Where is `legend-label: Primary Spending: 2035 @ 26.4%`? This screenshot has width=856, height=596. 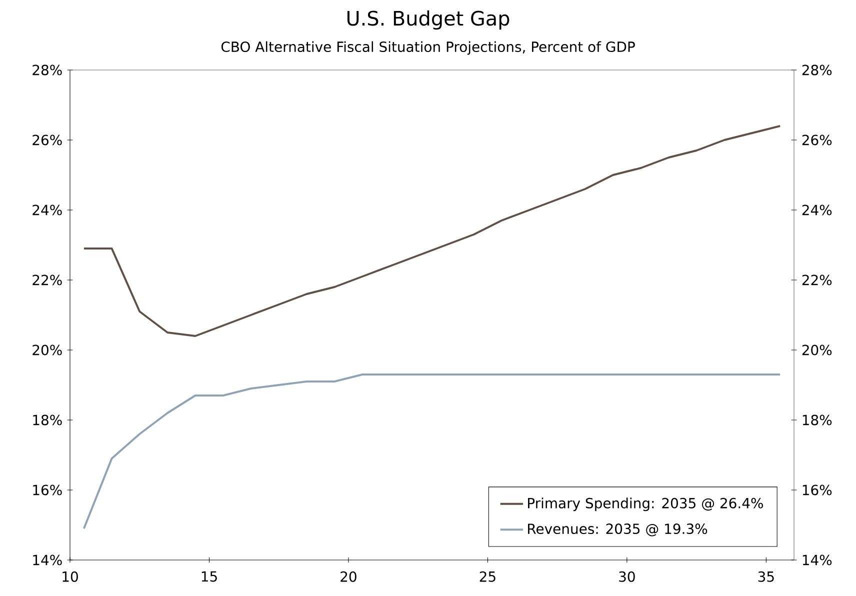 legend-label: Primary Spending: 2035 @ 26.4% is located at coordinates (645, 505).